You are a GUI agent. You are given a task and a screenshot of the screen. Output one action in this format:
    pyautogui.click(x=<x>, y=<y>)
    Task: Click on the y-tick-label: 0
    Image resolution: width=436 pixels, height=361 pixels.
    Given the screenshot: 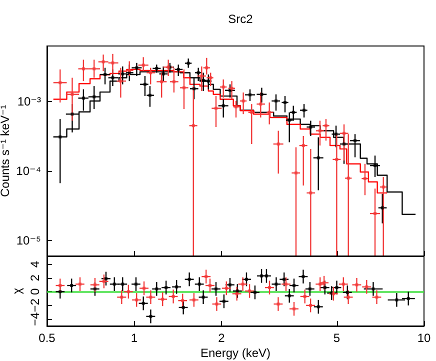 What is the action you would take?
    pyautogui.click(x=35, y=292)
    